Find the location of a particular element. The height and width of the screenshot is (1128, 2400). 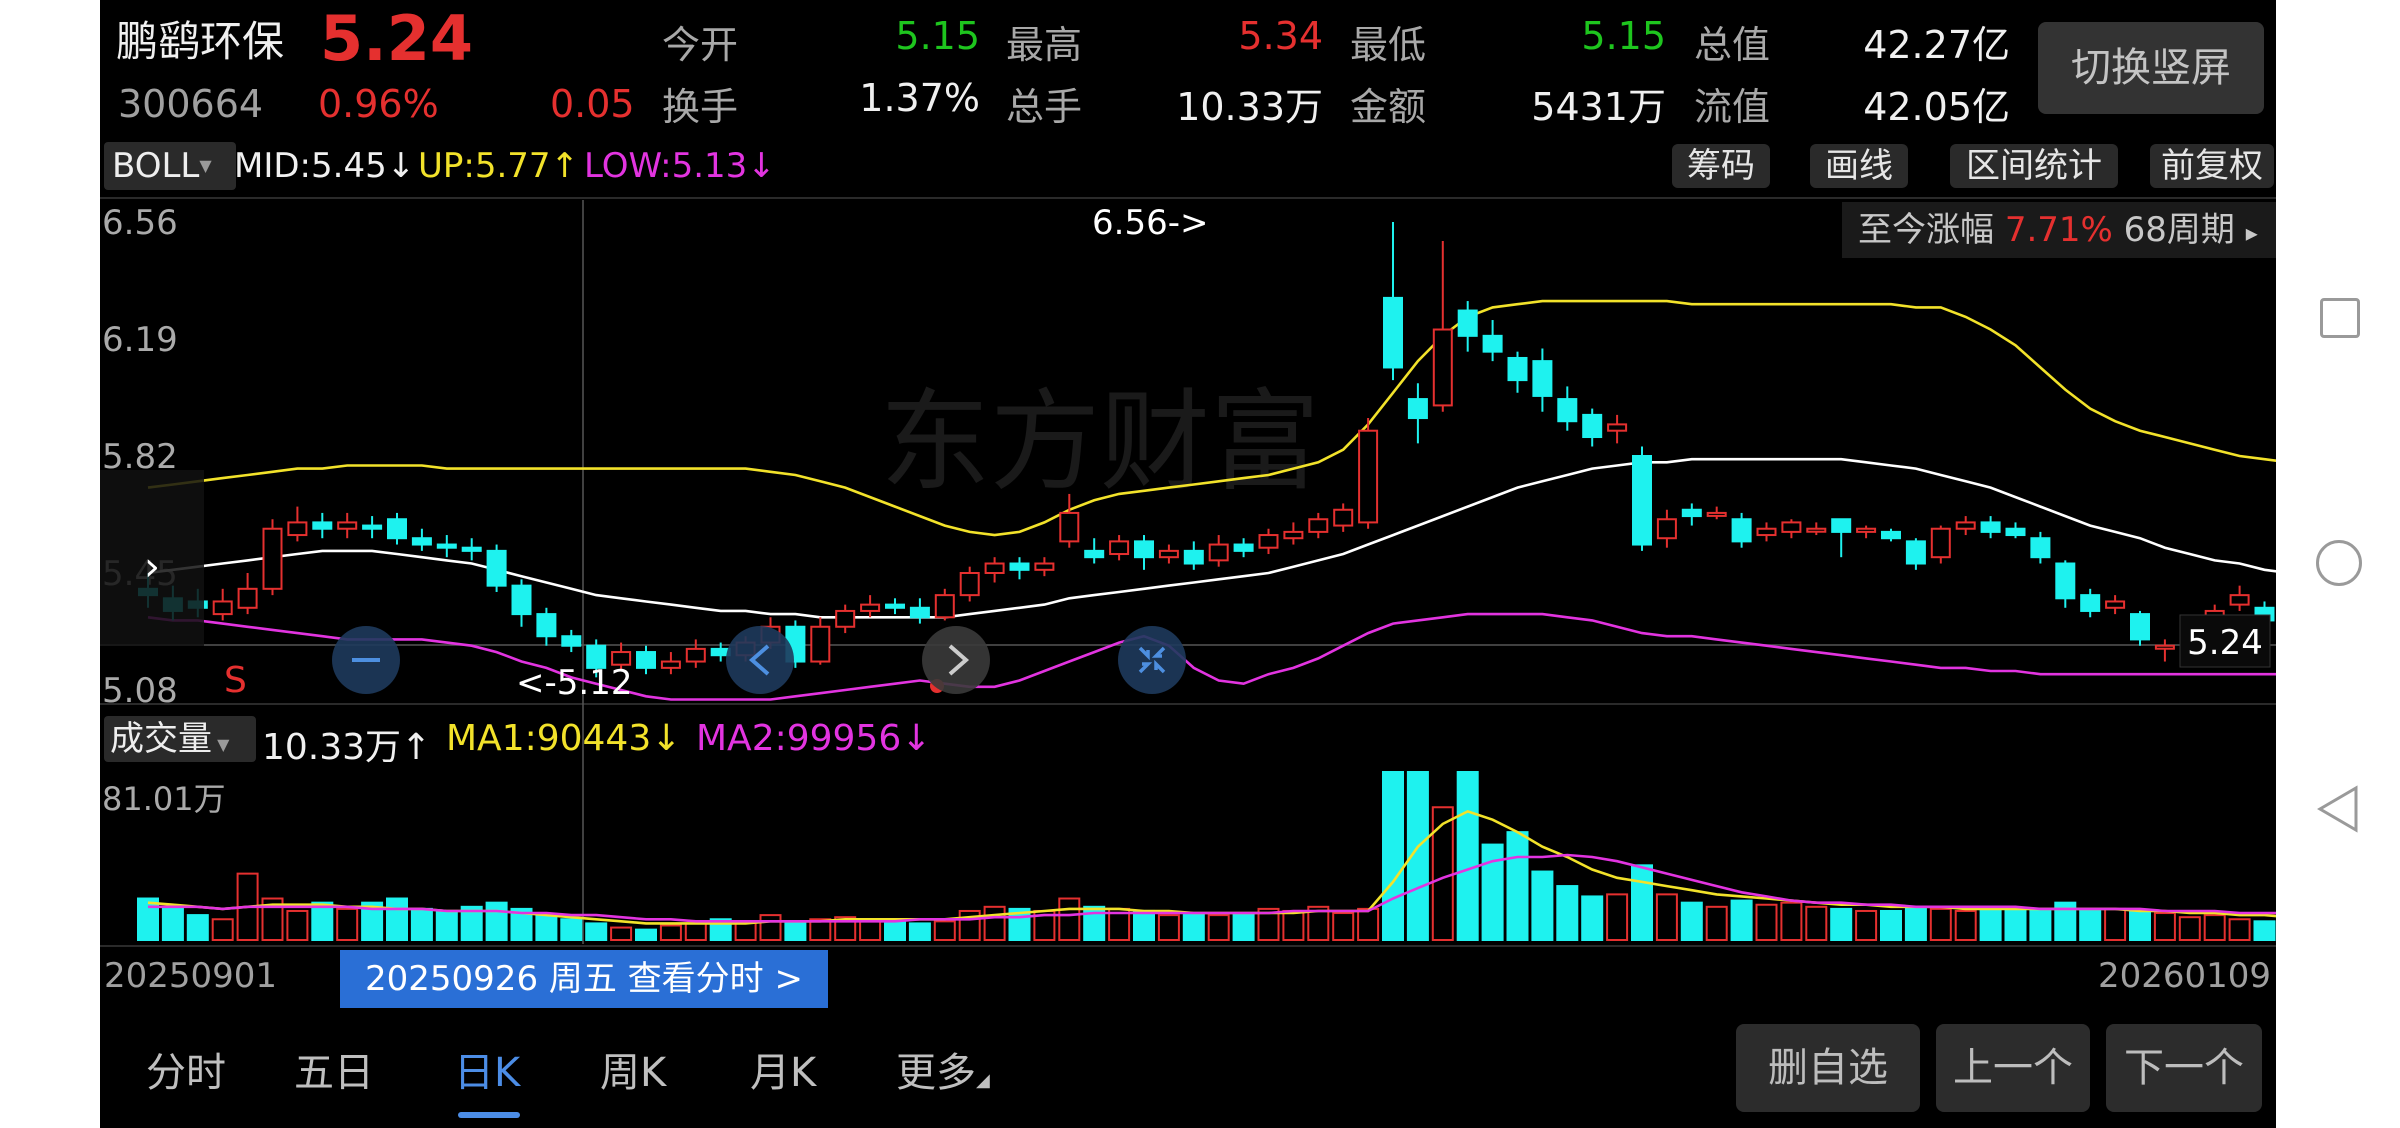

open-value: 5.15 is located at coordinates (937, 36).